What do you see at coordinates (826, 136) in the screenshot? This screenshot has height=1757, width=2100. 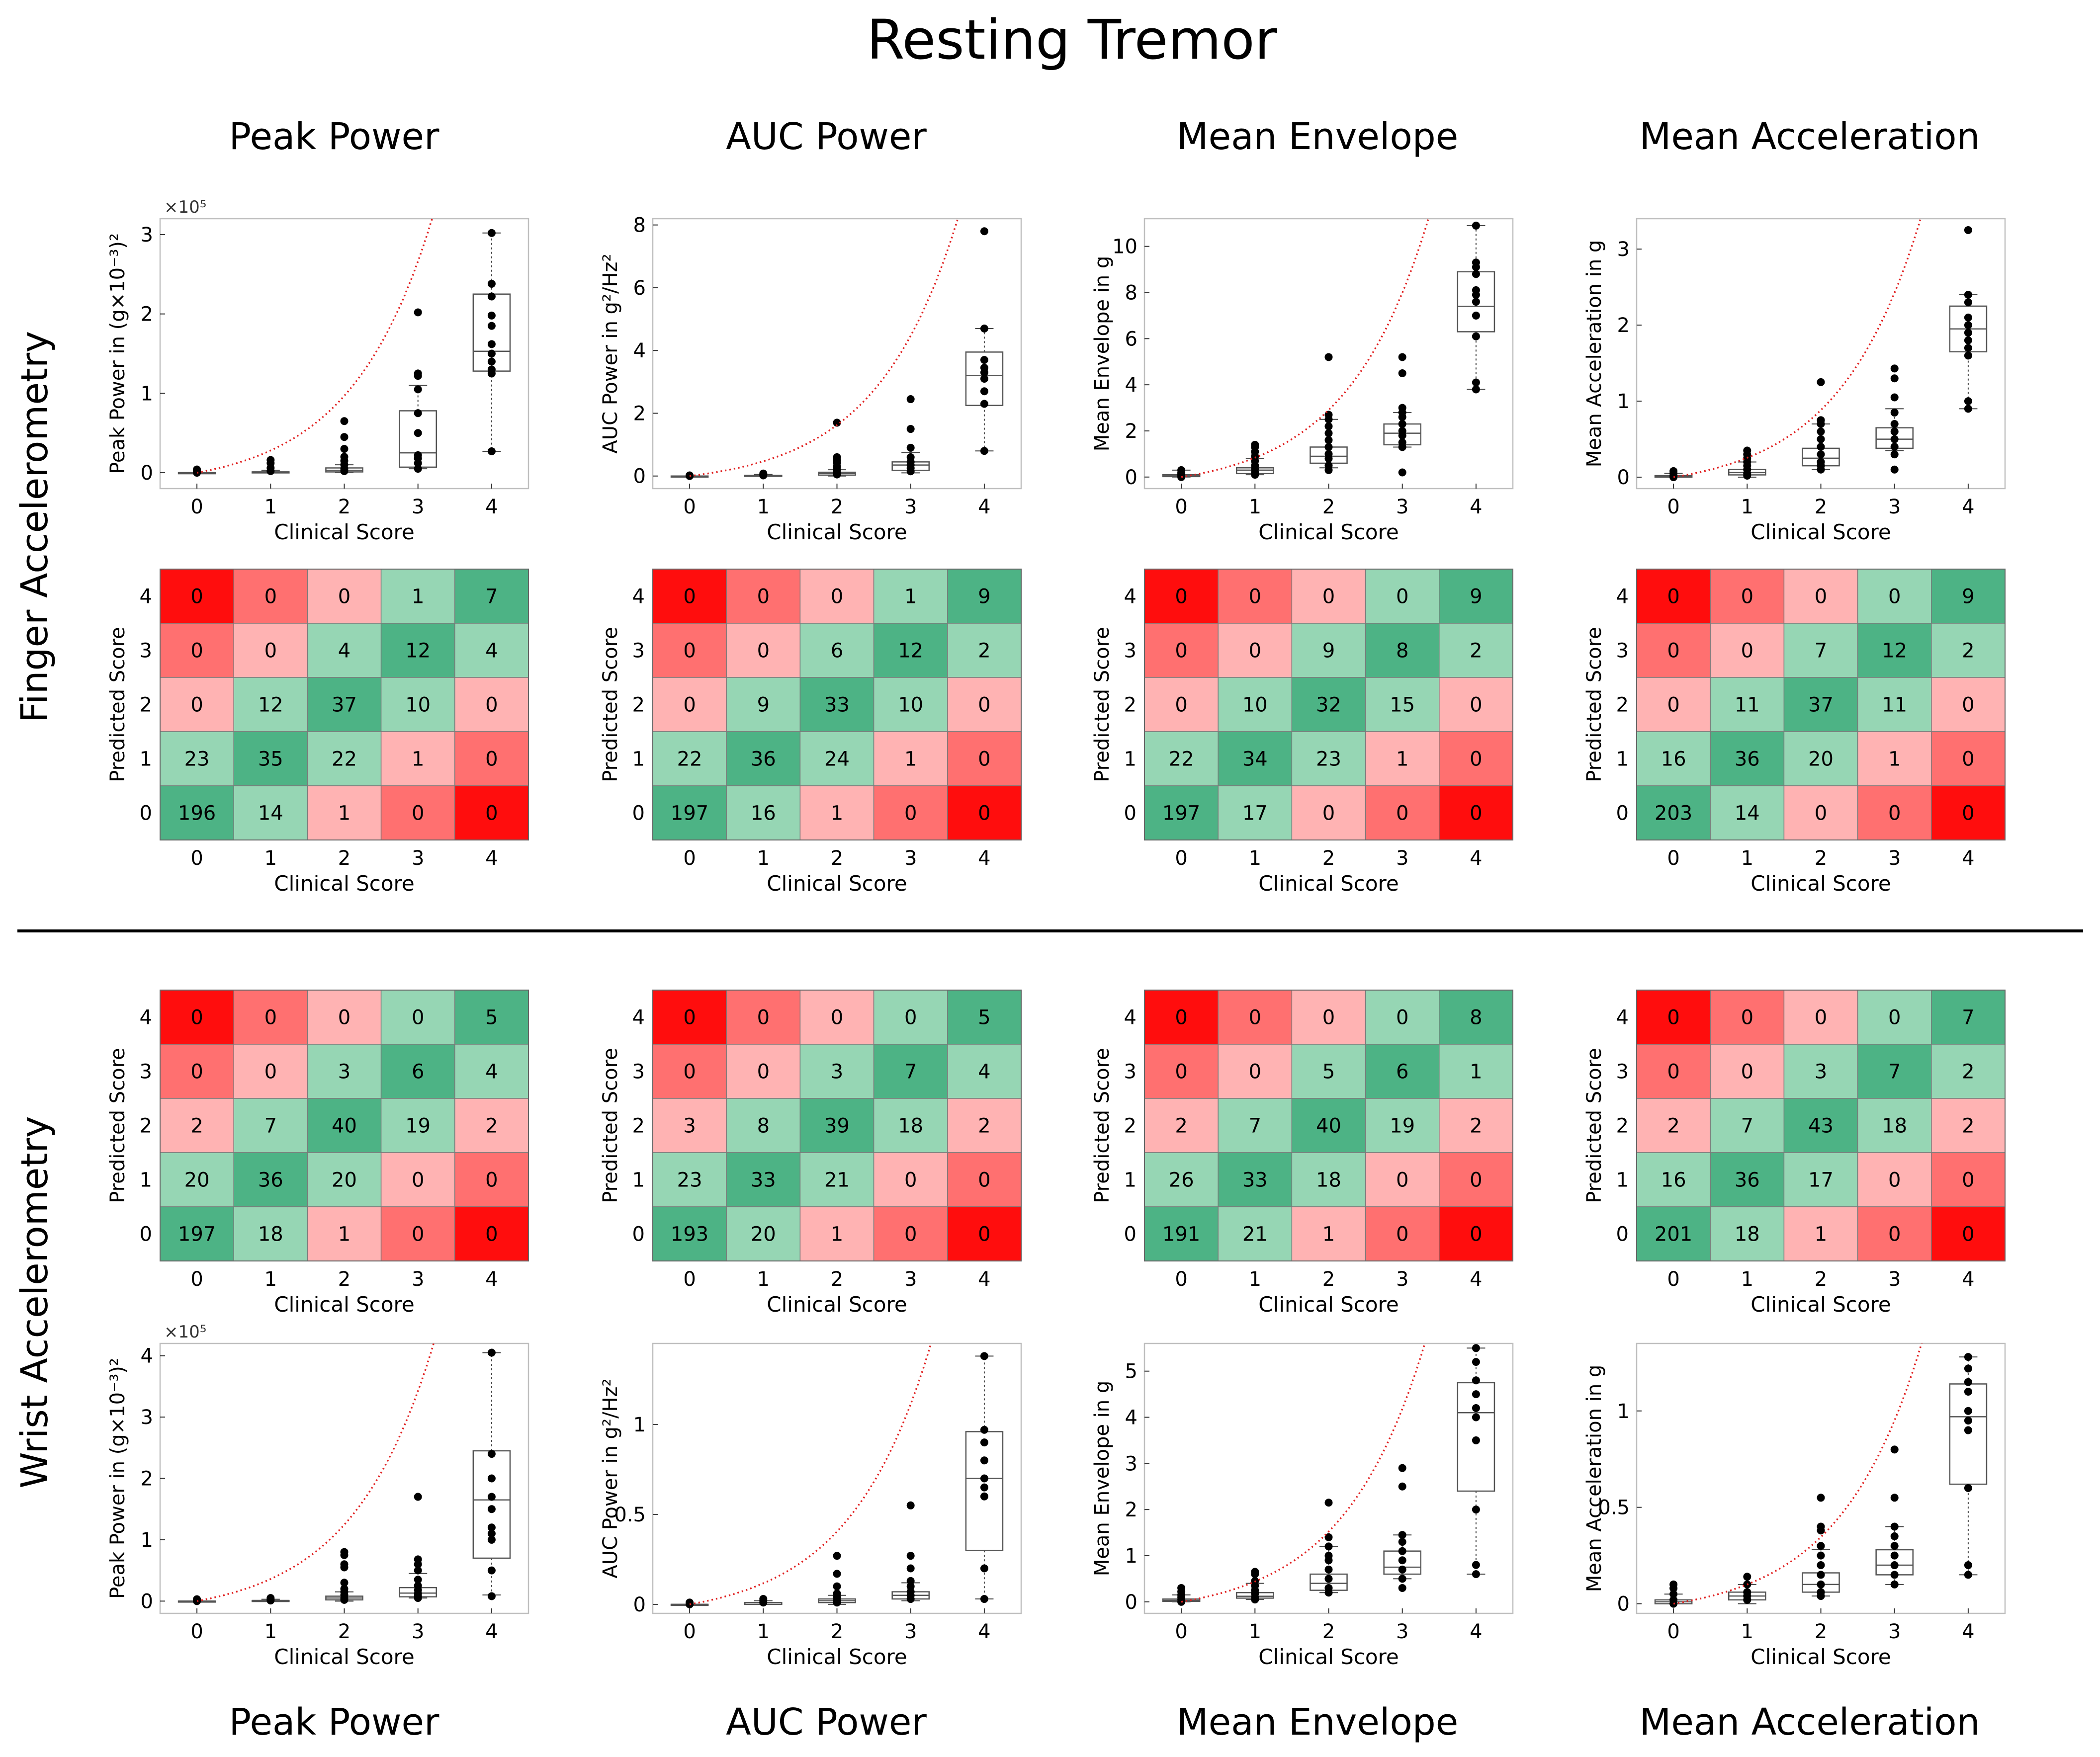 I see `column-title-top-2: AUC Power` at bounding box center [826, 136].